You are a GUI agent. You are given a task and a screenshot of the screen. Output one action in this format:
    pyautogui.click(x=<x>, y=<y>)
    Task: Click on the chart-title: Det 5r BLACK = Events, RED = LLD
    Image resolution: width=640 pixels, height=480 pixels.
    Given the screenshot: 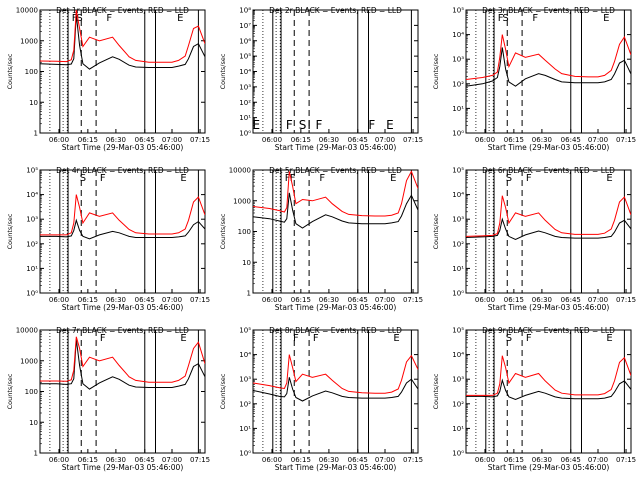 What is the action you would take?
    pyautogui.click(x=335, y=170)
    